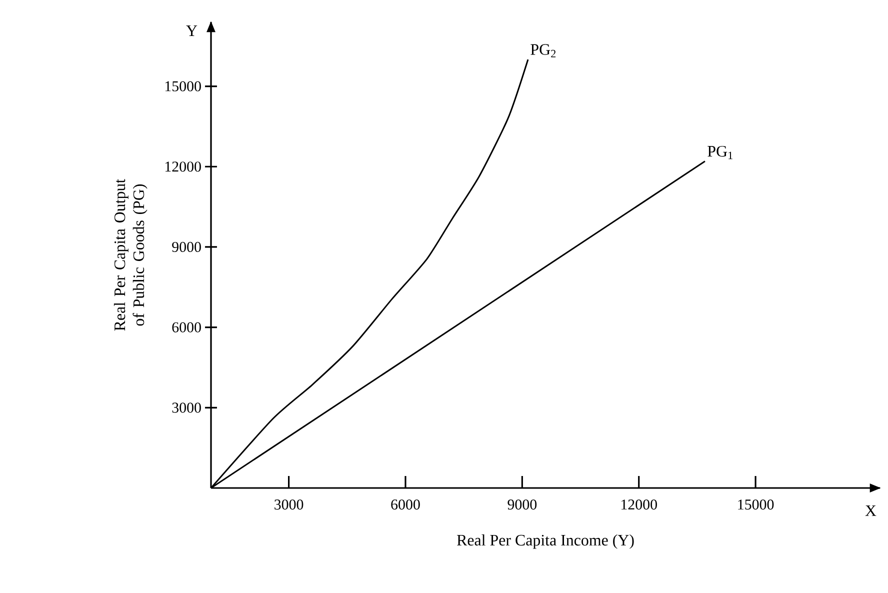 The width and height of the screenshot is (888, 593). I want to click on series-label: PG$_{2}$, so click(543, 51).